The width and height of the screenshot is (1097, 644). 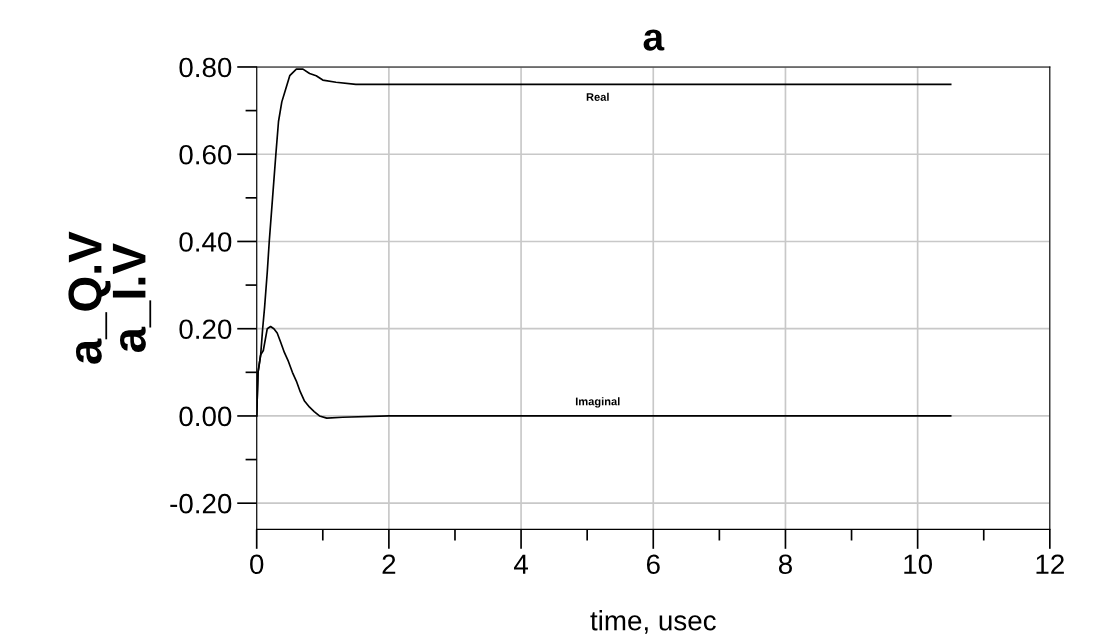 What do you see at coordinates (205, 67) in the screenshot?
I see `y-tick-label: 0.80` at bounding box center [205, 67].